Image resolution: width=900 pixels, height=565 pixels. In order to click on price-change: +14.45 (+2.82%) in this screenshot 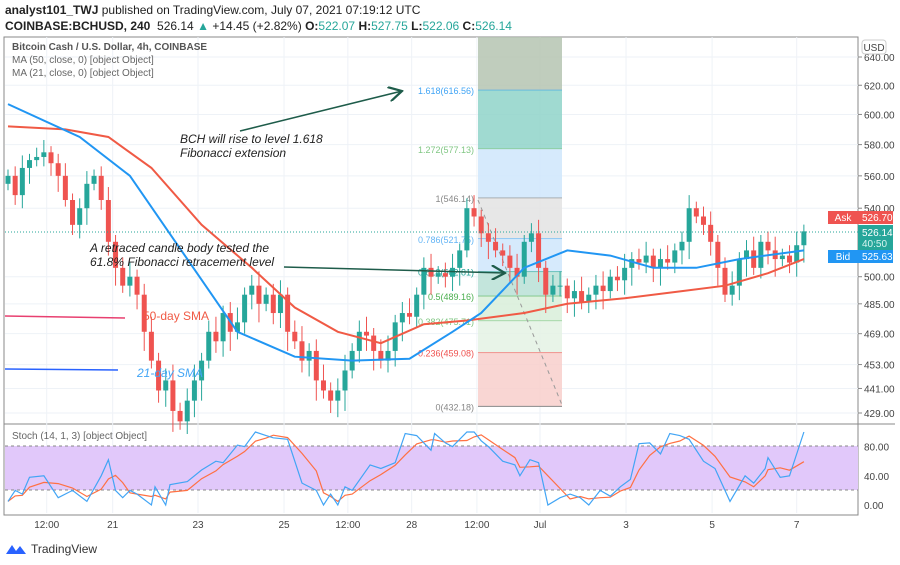, I will do `click(257, 26)`.